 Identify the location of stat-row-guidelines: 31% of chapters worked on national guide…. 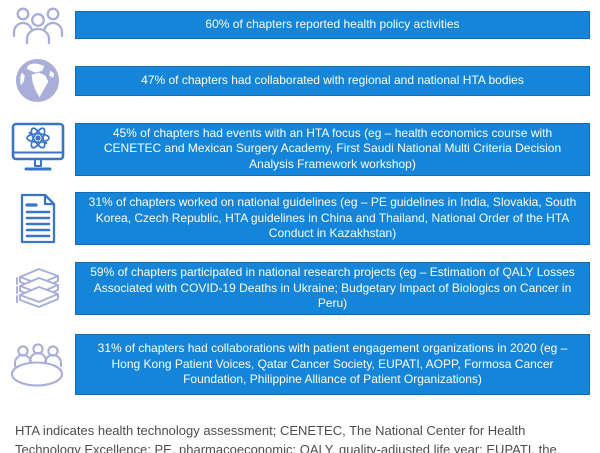
(300, 218).